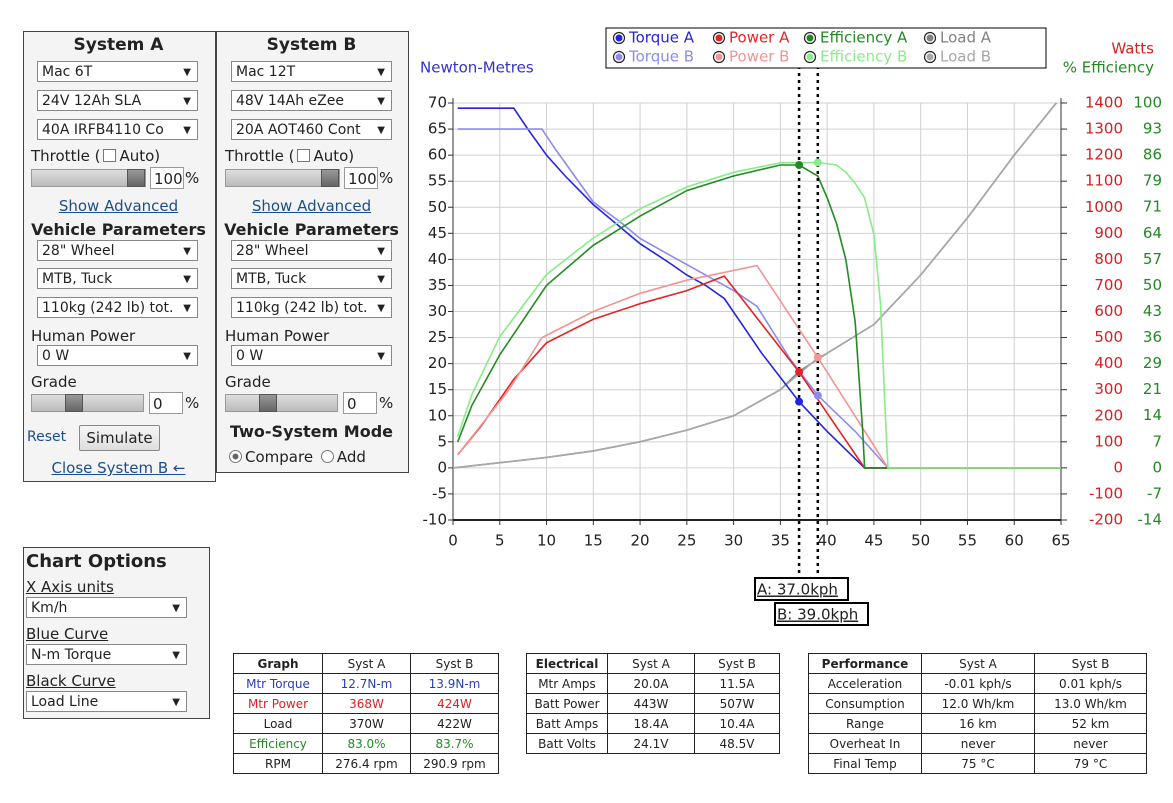 This screenshot has height=803, width=1173. Describe the element at coordinates (759, 366) in the screenshot. I see `series-line` at that location.